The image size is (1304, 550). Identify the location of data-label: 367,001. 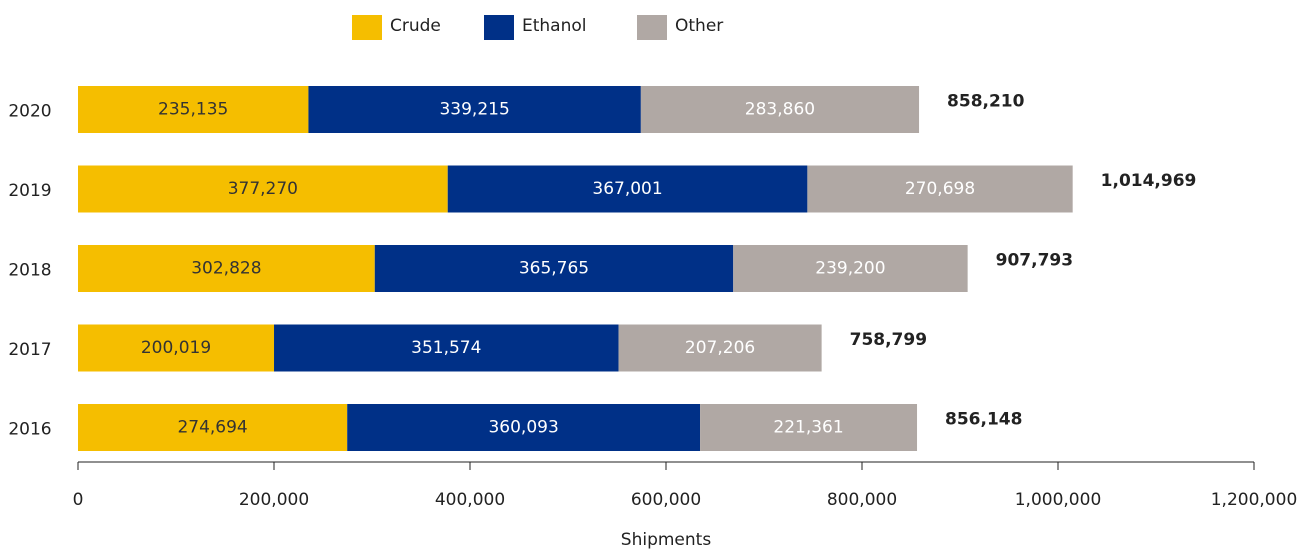
(627, 189).